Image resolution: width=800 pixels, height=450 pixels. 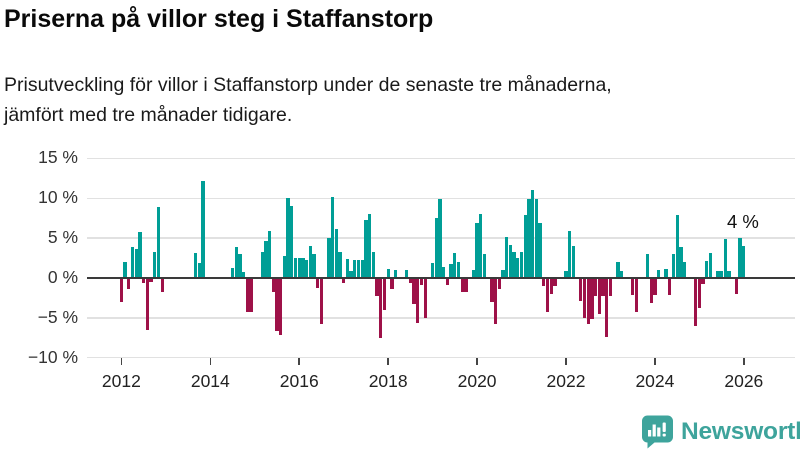 What do you see at coordinates (240, 266) in the screenshot?
I see `bar-m32` at bounding box center [240, 266].